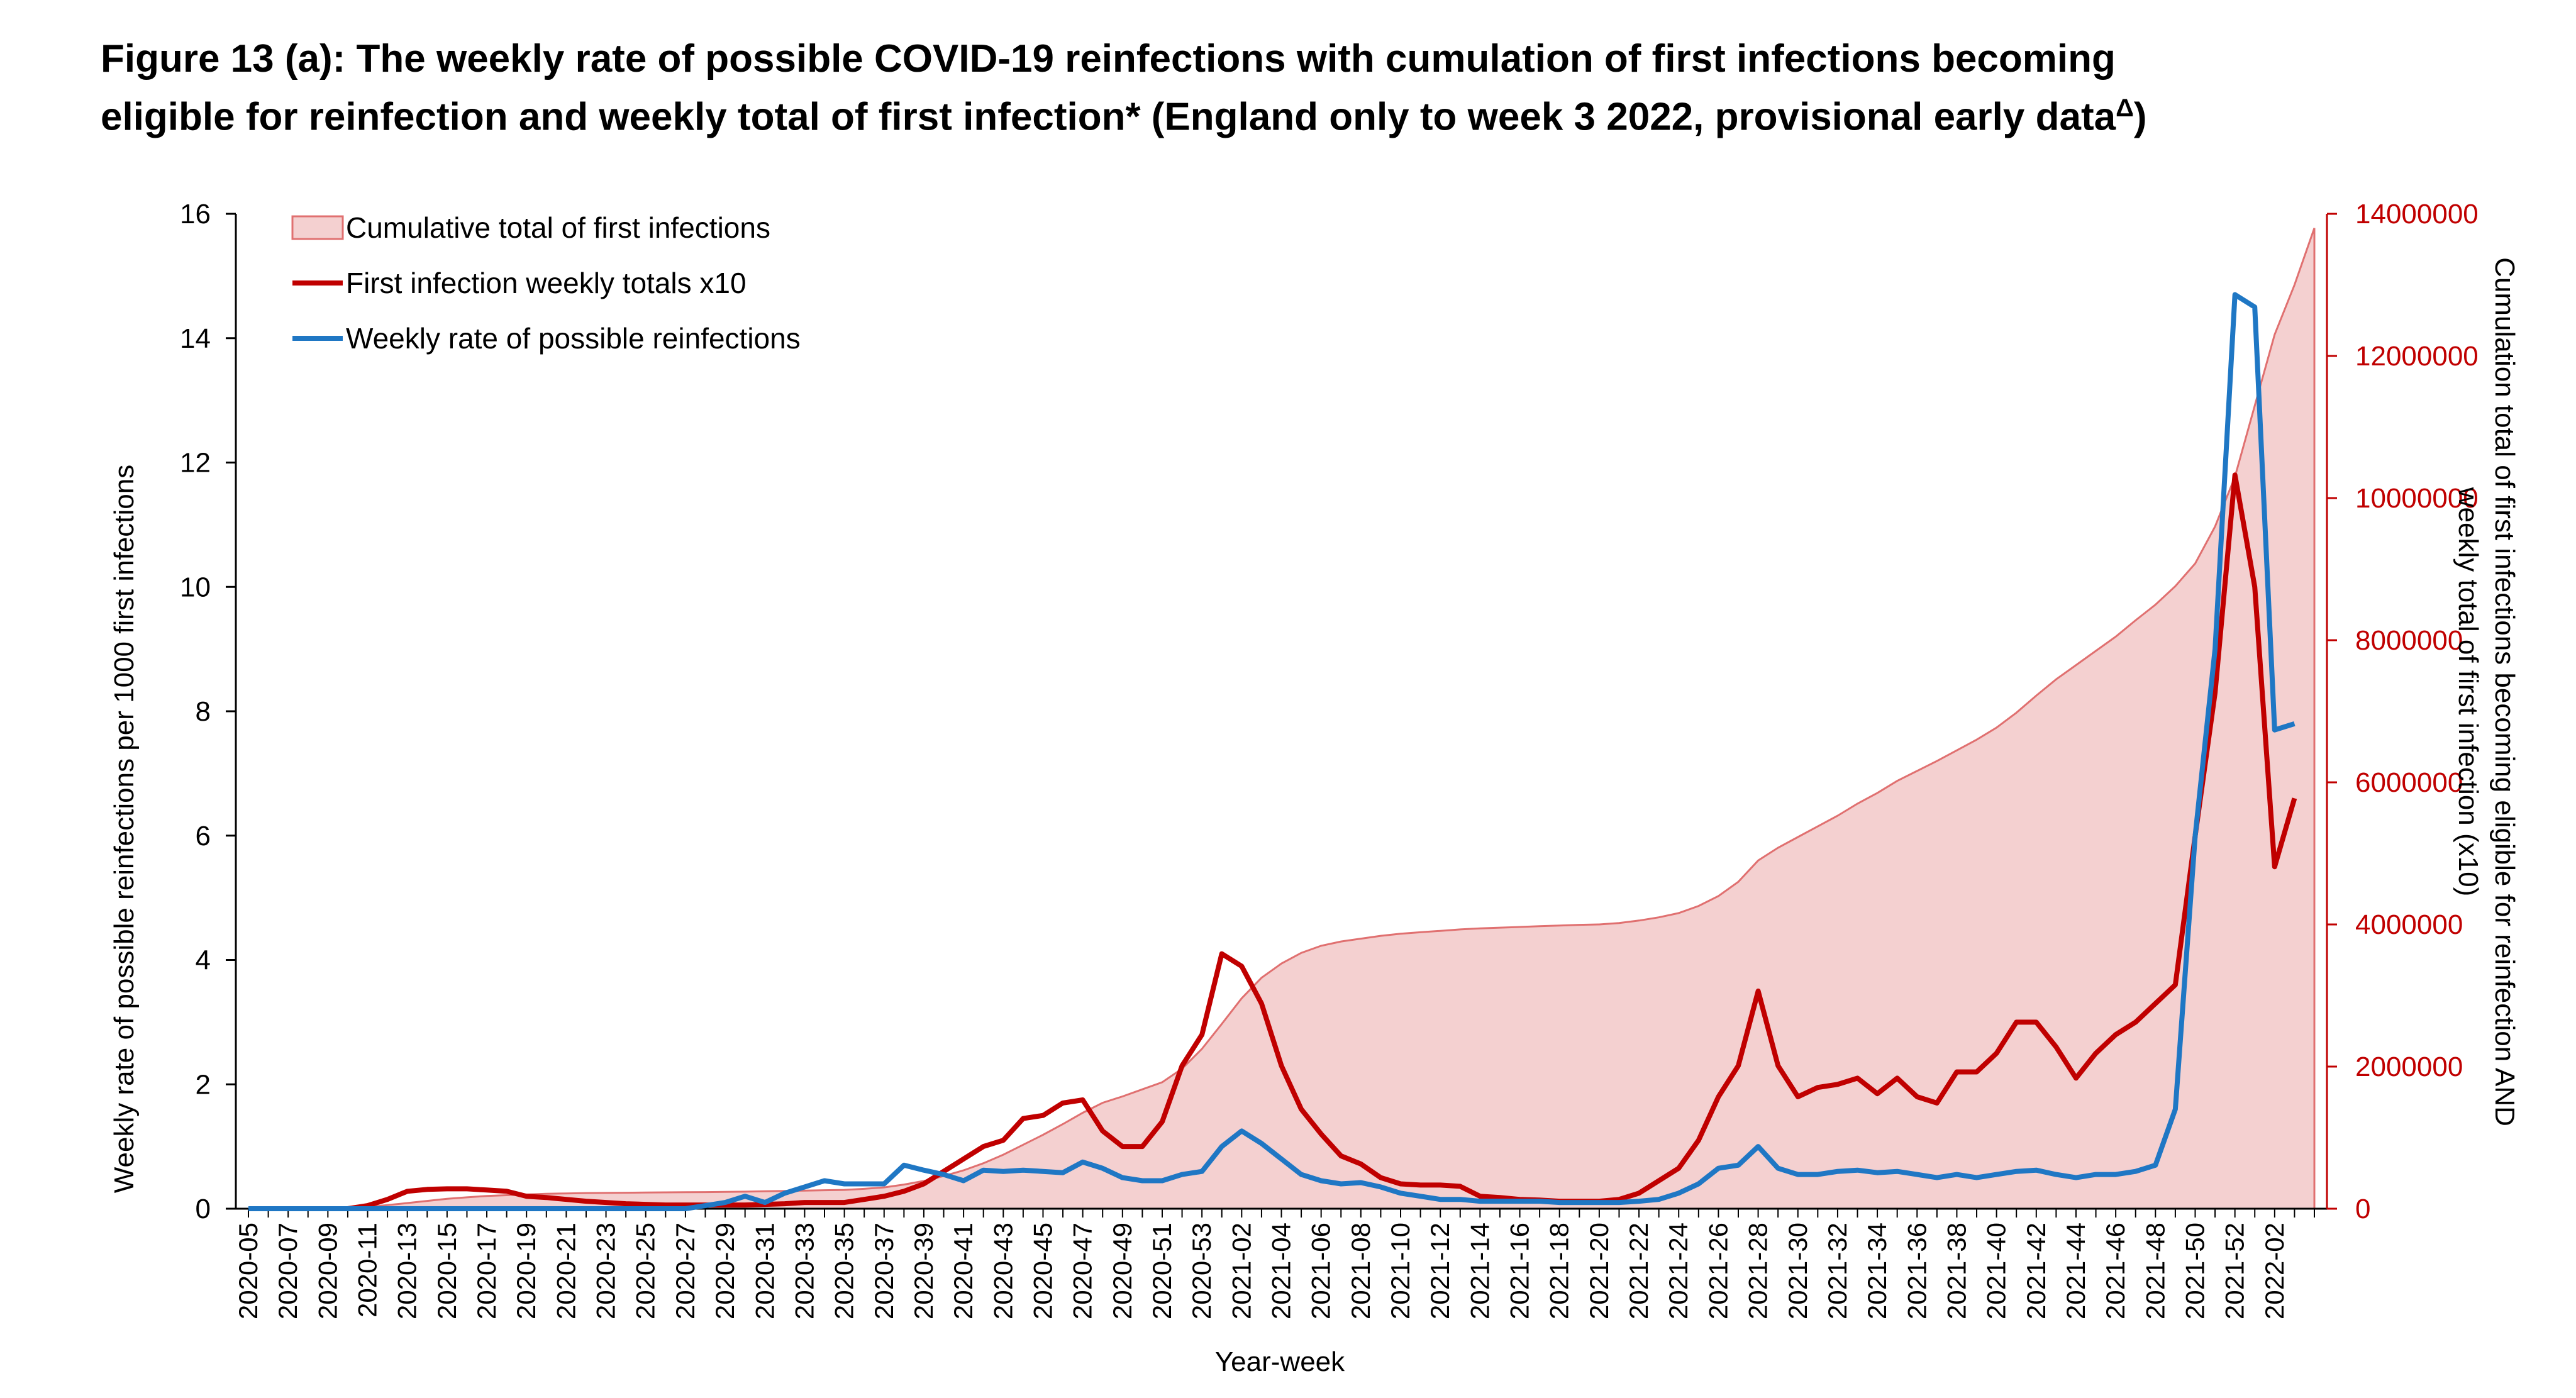 This screenshot has width=2576, height=1398. I want to click on x-tick-label: 2020-31, so click(764, 1271).